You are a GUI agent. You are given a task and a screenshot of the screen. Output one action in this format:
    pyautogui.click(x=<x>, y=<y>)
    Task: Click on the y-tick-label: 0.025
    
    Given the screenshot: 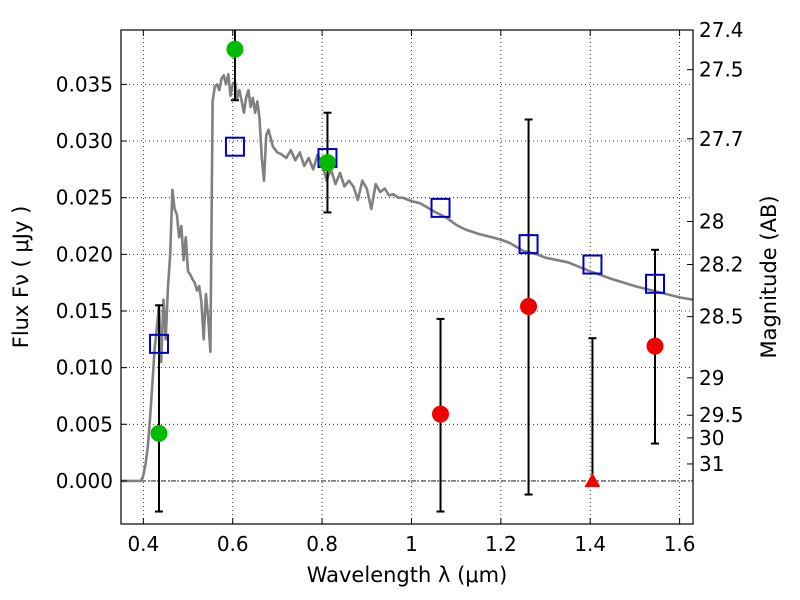 What is the action you would take?
    pyautogui.click(x=84, y=198)
    